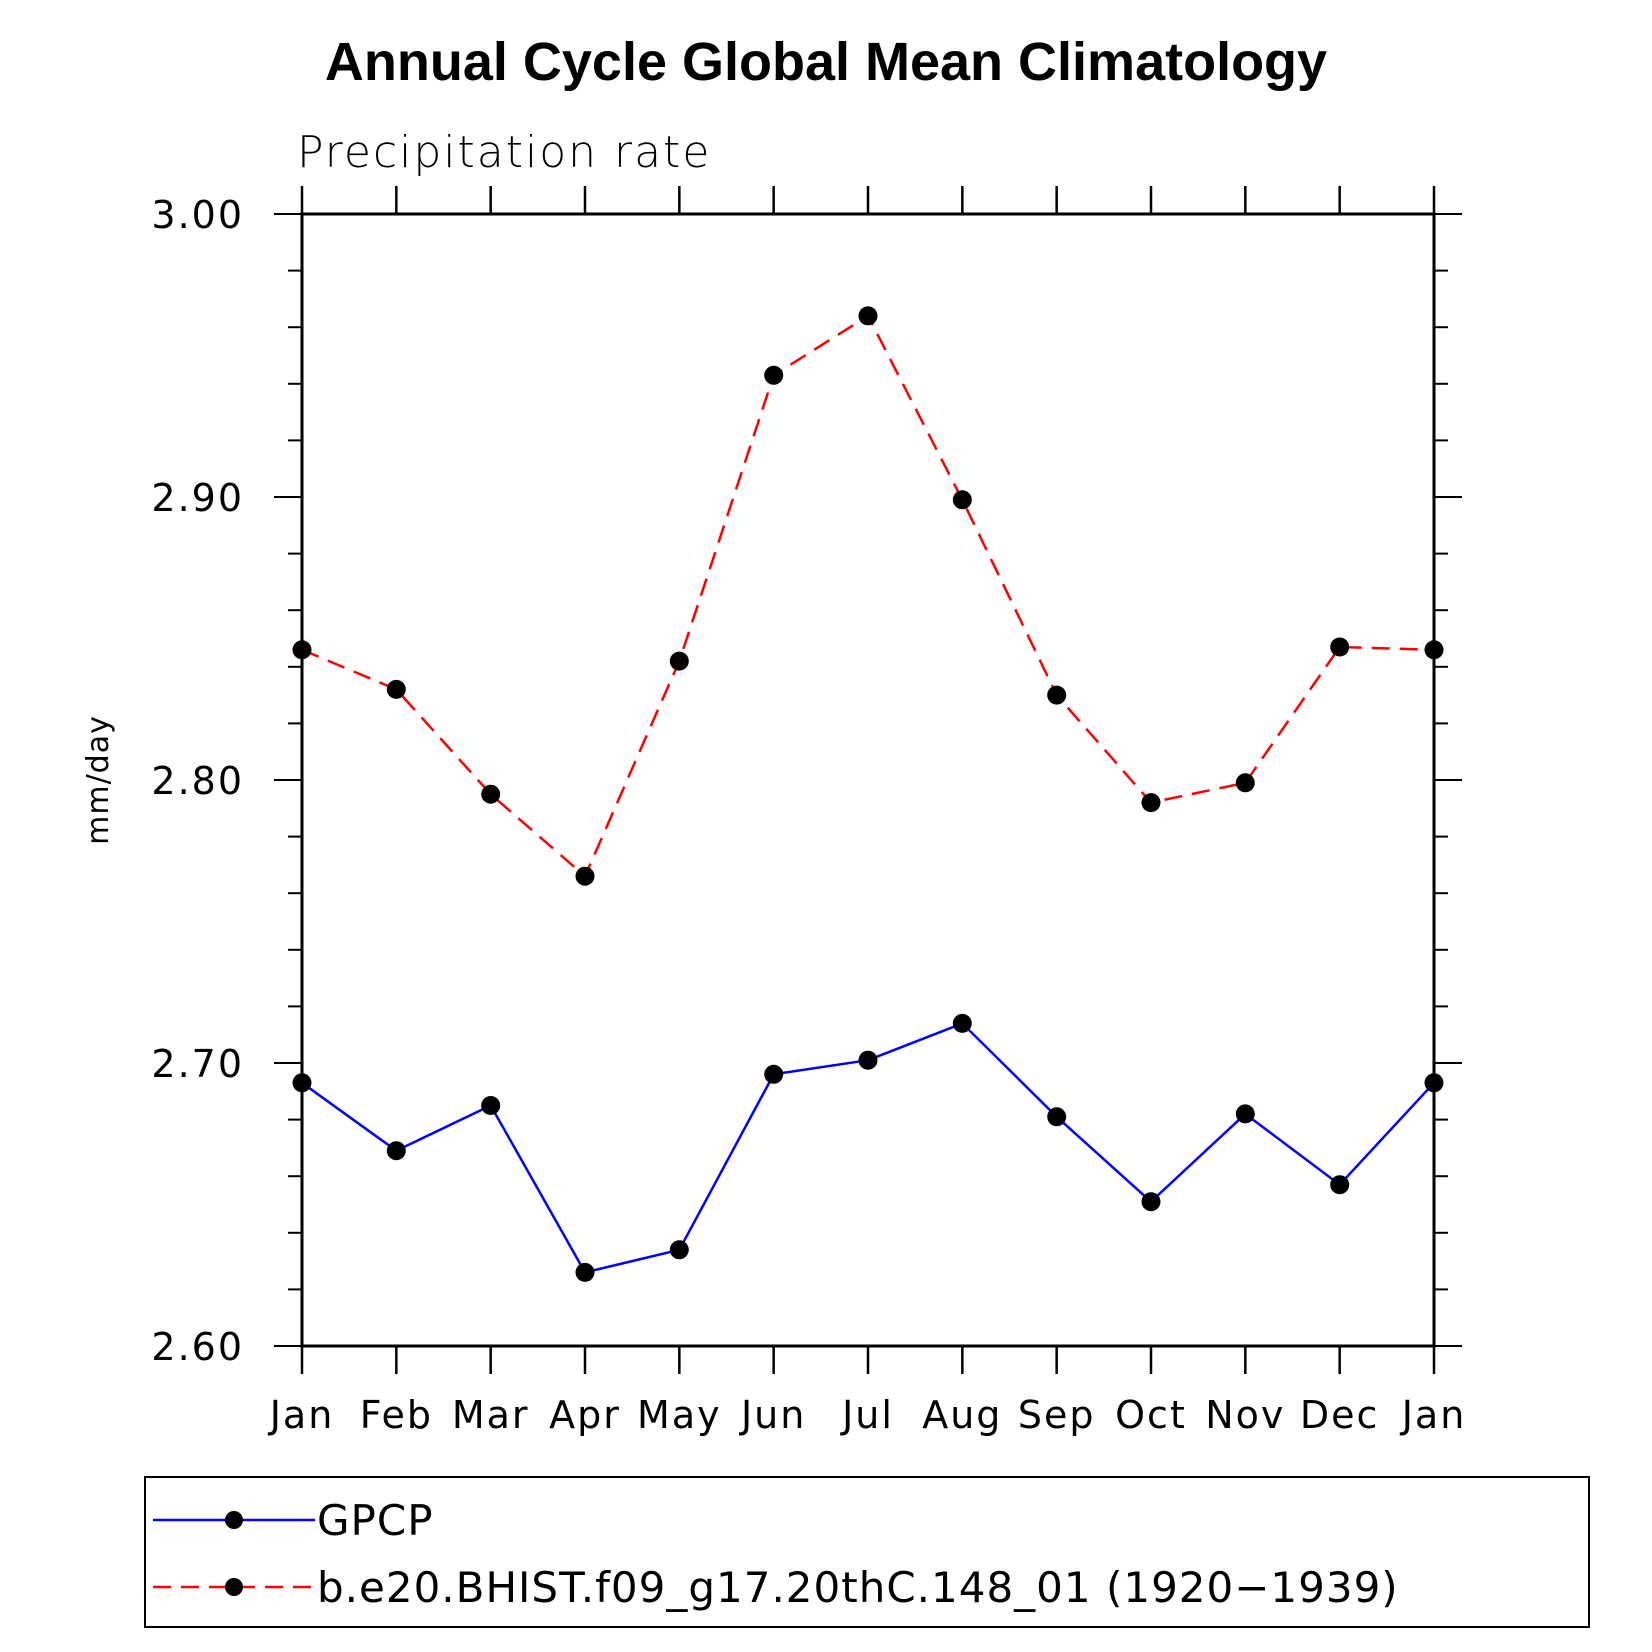 The image size is (1652, 1652). Describe the element at coordinates (197, 215) in the screenshot. I see `y-tick-label: 3.00` at that location.